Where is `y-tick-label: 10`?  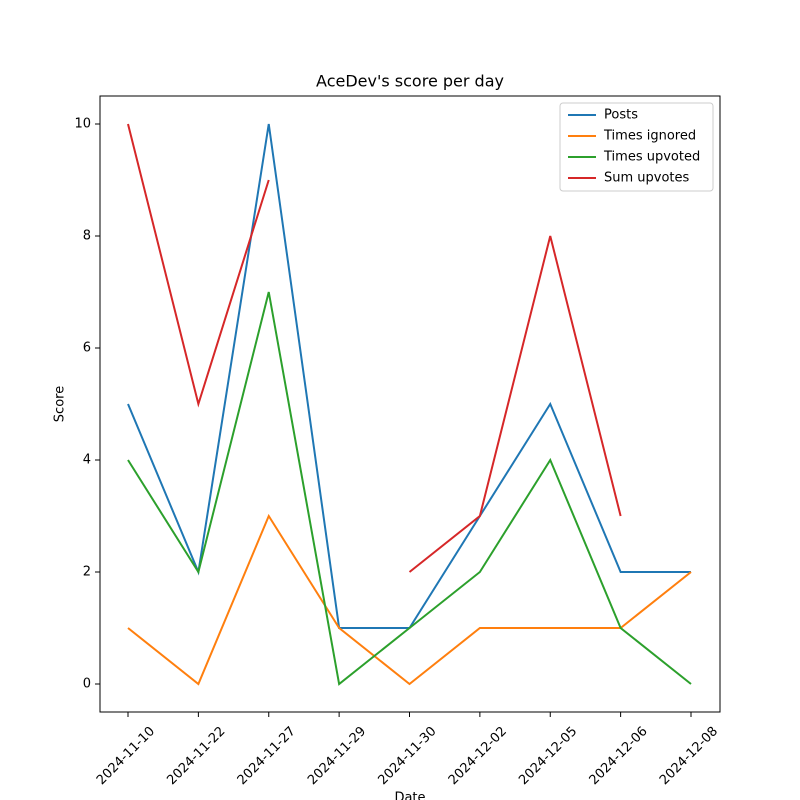
y-tick-label: 10 is located at coordinates (82, 124).